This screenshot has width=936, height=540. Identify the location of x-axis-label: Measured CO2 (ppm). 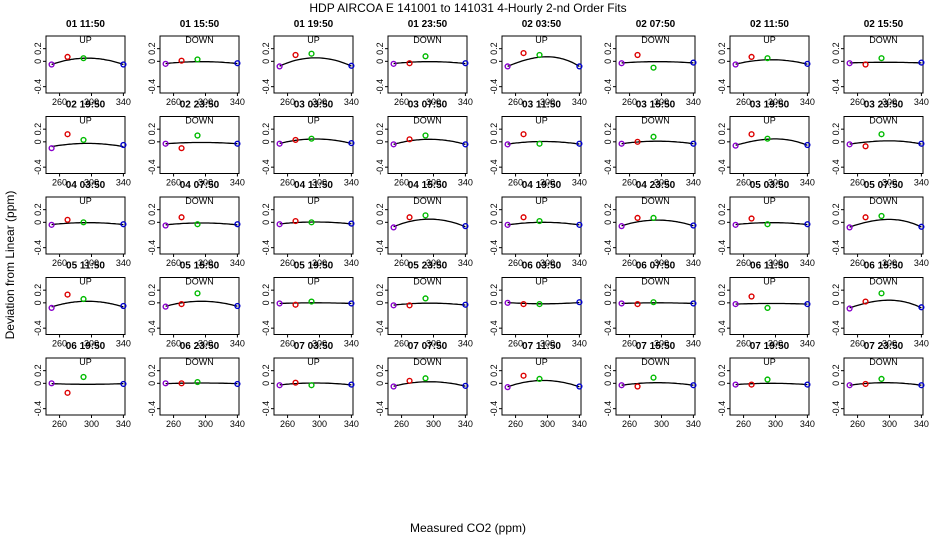
(468, 528).